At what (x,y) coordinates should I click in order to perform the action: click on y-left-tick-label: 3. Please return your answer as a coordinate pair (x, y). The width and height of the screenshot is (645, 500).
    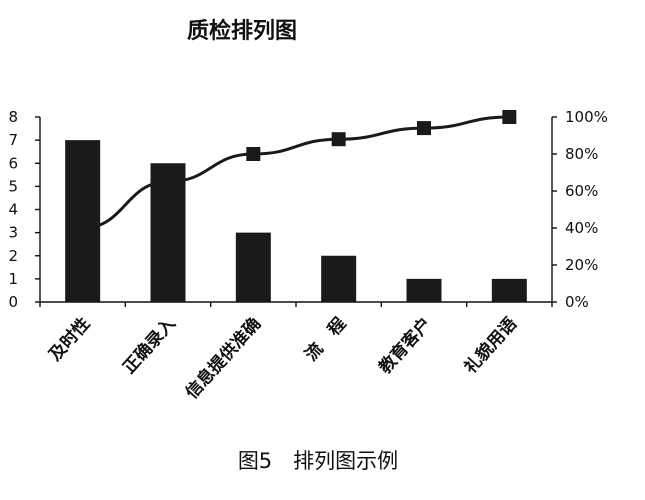
    Looking at the image, I should click on (13, 233).